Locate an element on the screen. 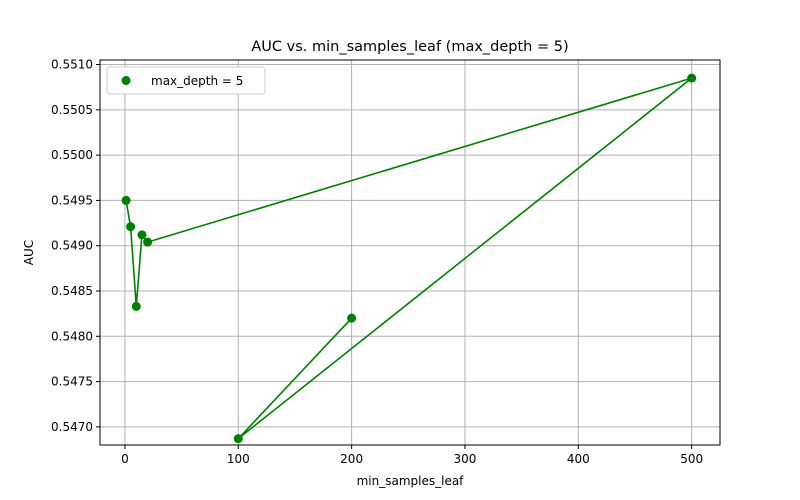 This screenshot has width=800, height=500. x-tick-label: 0 is located at coordinates (125, 459).